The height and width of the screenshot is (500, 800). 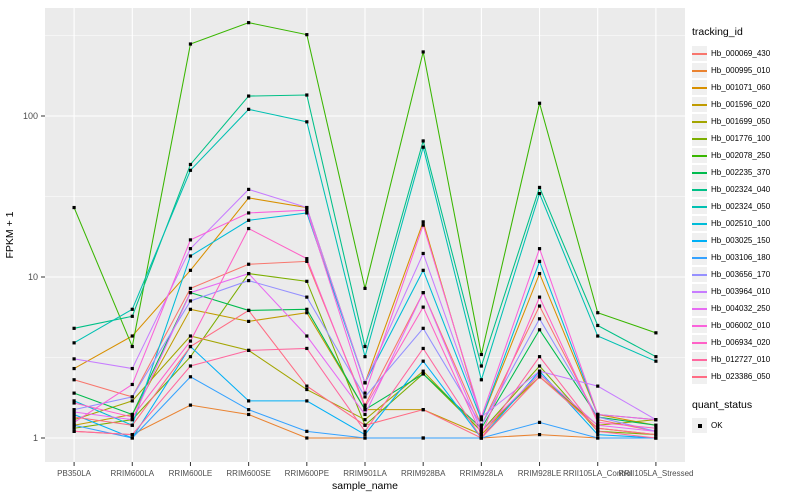 What do you see at coordinates (745, 342) in the screenshot?
I see `legend-entry-Hb_006934_020: Hb_006934_020` at bounding box center [745, 342].